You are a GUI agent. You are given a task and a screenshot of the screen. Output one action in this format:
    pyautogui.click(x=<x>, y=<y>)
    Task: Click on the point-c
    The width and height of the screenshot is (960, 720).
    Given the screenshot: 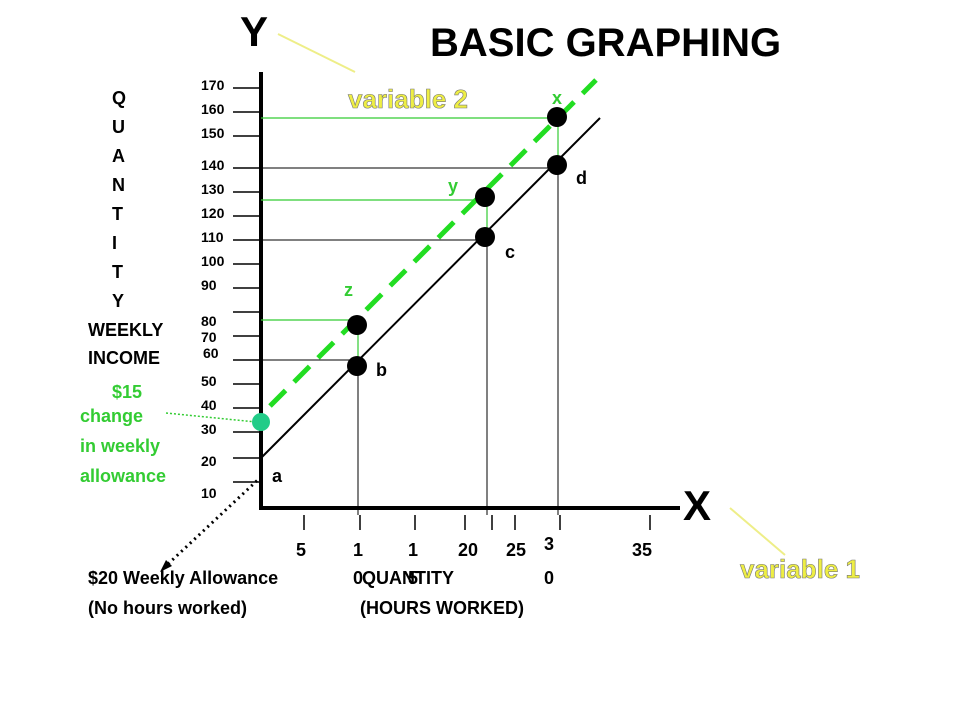 What is the action you would take?
    pyautogui.click(x=485, y=237)
    